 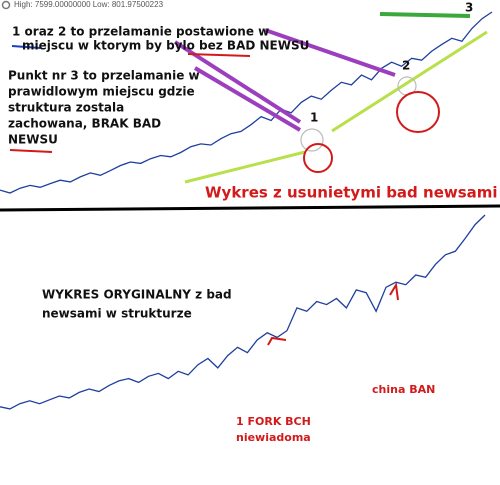 I want to click on gear-icon, so click(x=6, y=5).